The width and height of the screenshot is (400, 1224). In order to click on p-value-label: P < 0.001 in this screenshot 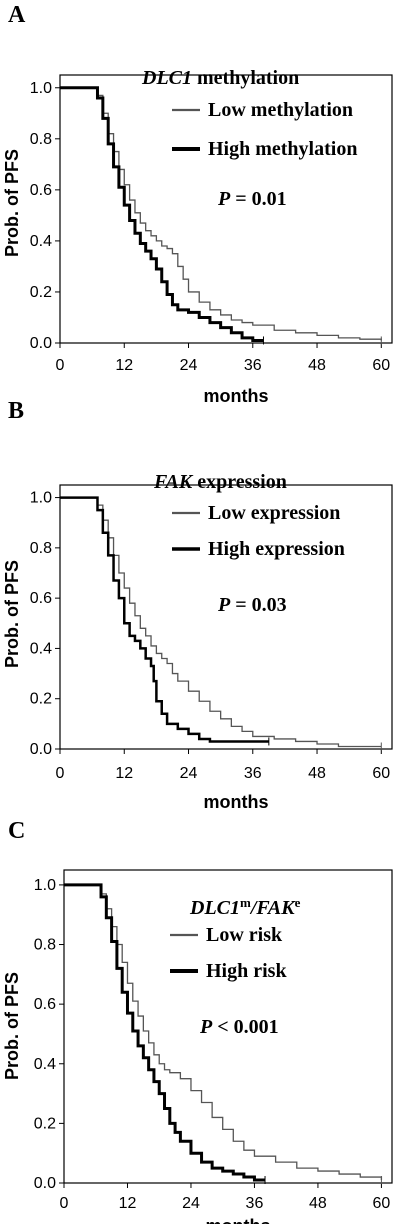, I will do `click(239, 1027)`.